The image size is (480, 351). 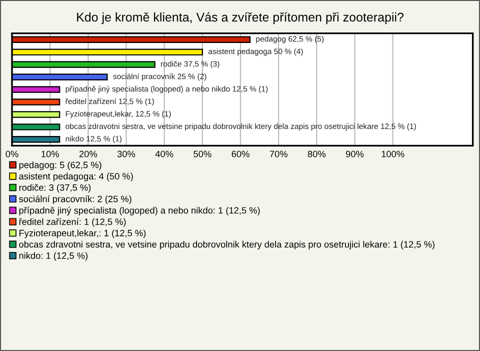 I want to click on x-tick-label: 90%, so click(x=355, y=154).